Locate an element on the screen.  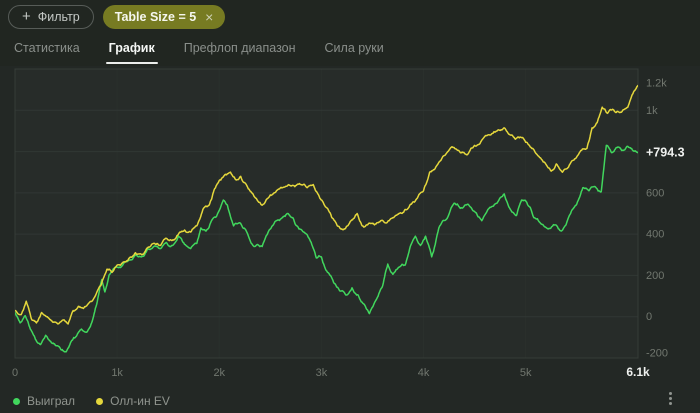
y-axis-label: 1.2k is located at coordinates (656, 84).